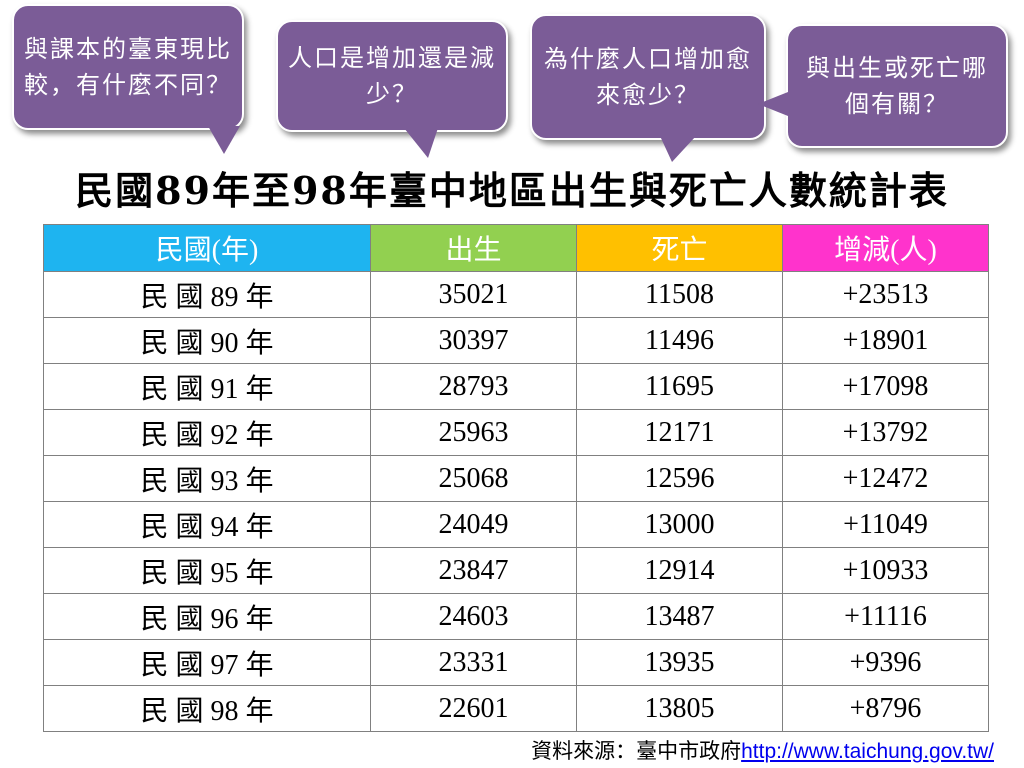 Image resolution: width=1024 pixels, height=768 pixels. Describe the element at coordinates (885, 616) in the screenshot. I see `change-cell: +11116` at that location.